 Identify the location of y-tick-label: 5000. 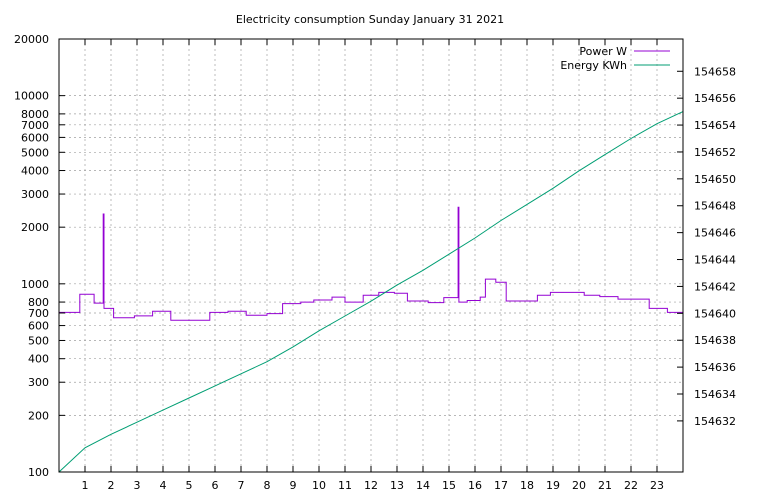
(35, 152).